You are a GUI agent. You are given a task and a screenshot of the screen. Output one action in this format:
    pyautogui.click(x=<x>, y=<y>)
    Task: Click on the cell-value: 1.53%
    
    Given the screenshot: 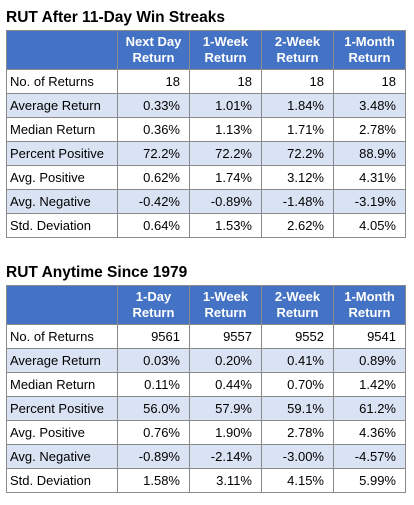 What is the action you would take?
    pyautogui.click(x=225, y=225)
    